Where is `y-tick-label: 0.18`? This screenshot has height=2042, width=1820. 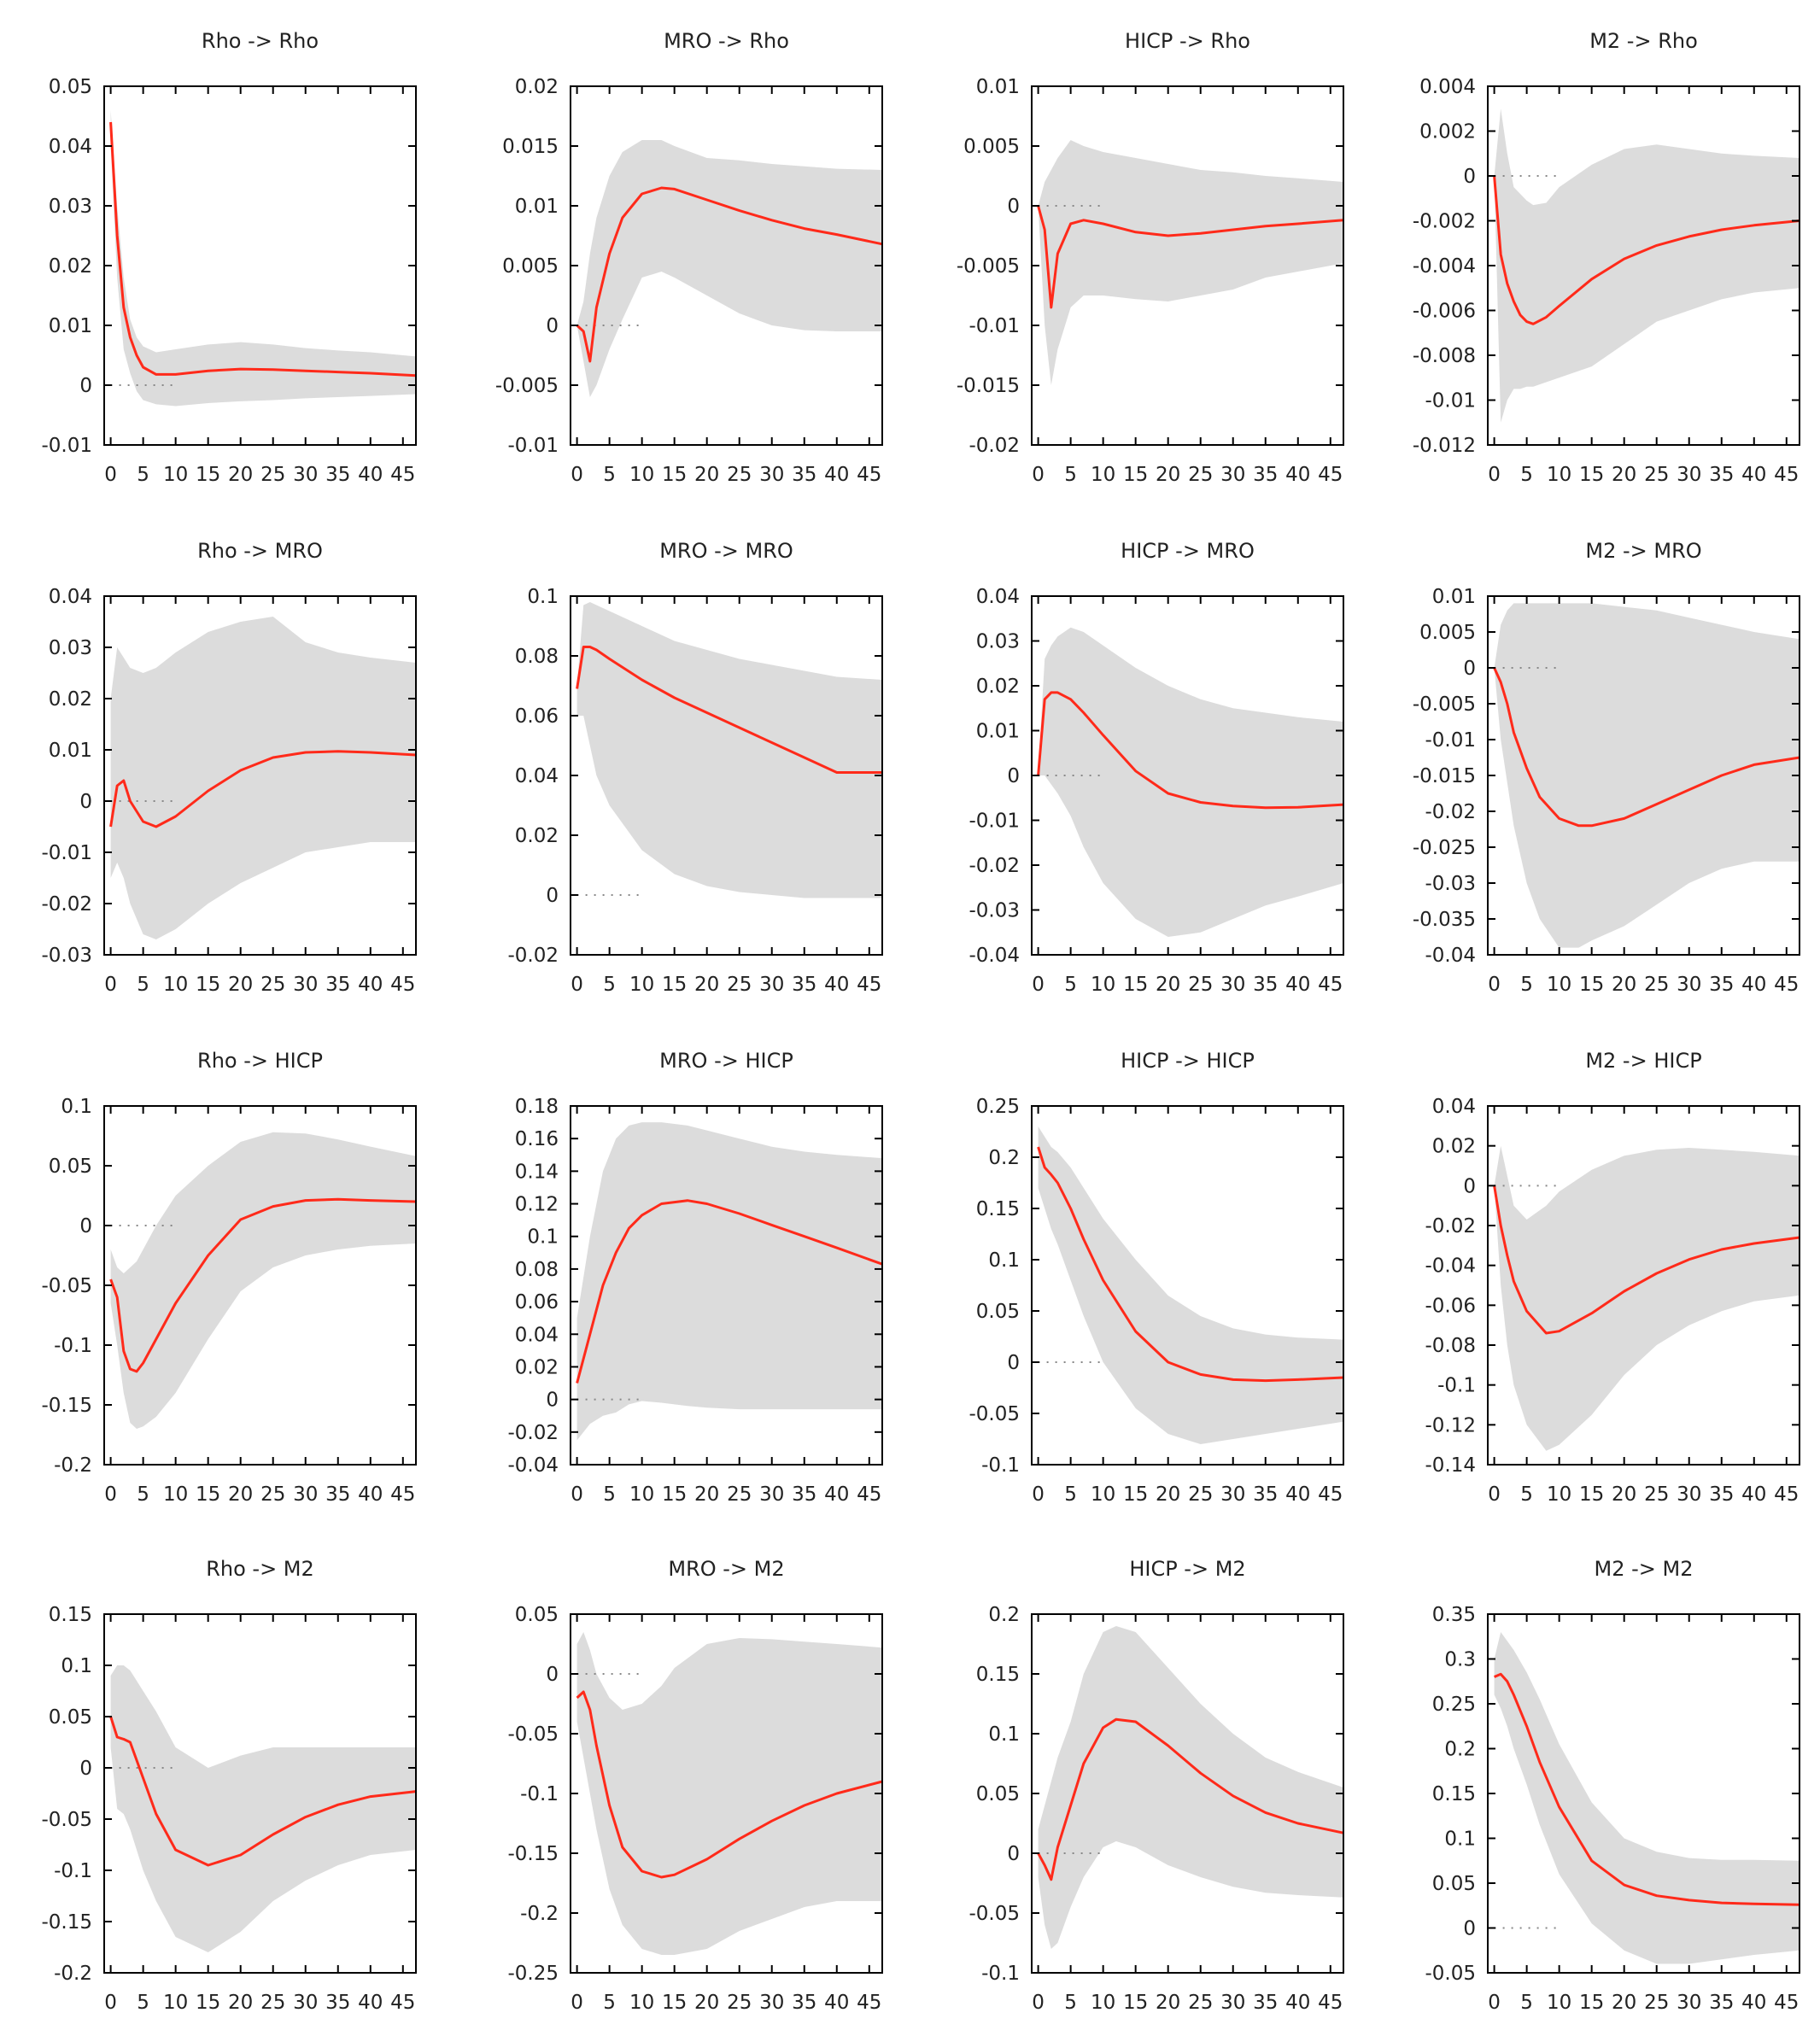 y-tick-label: 0.18 is located at coordinates (537, 1107).